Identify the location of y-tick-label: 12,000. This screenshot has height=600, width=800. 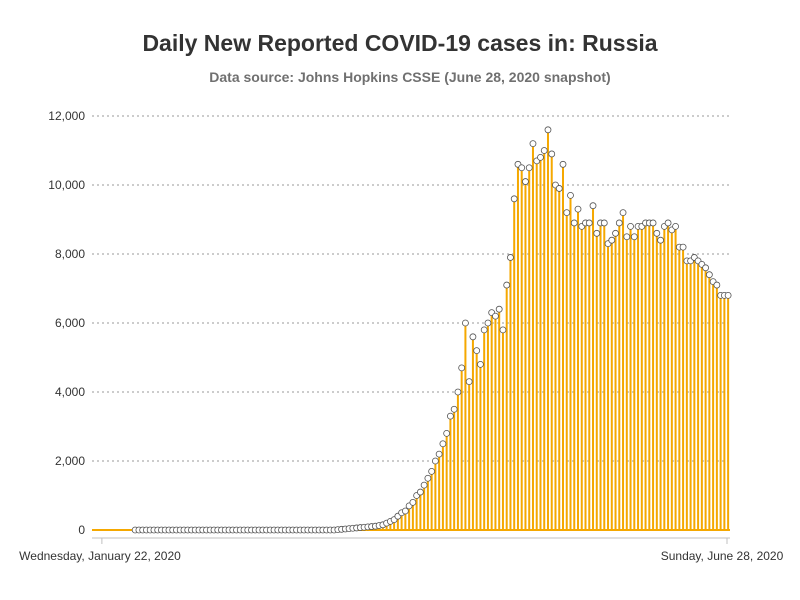
(66, 116).